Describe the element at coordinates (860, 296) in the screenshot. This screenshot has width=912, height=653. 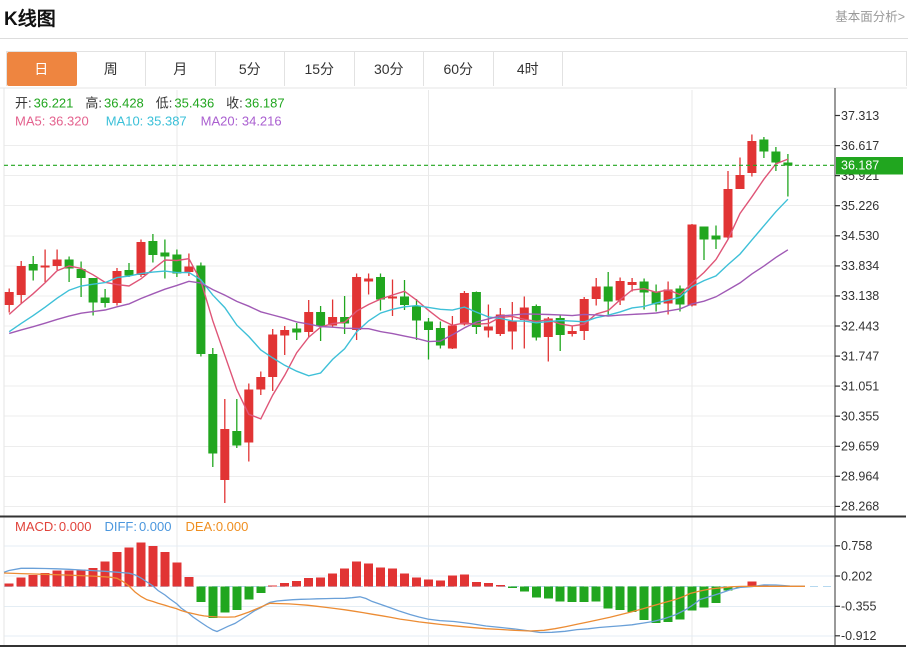
I see `svg-text: 33.138` at that location.